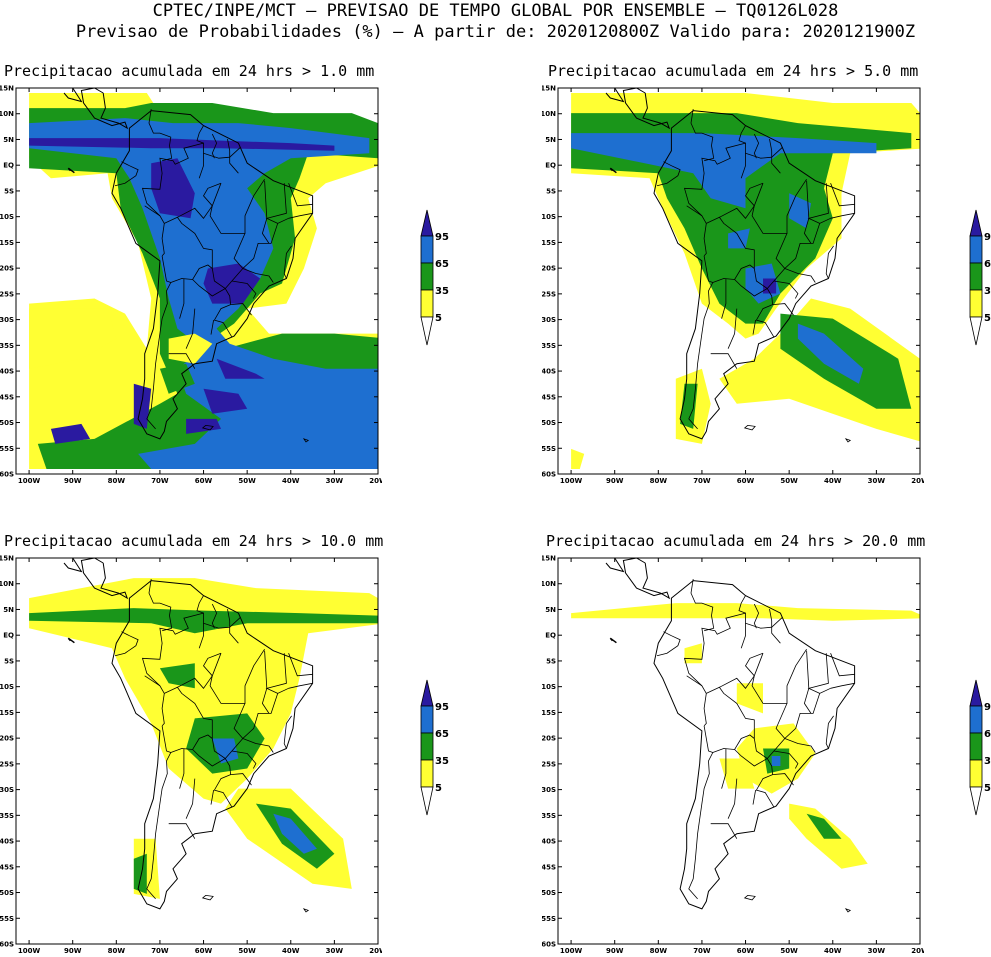  I want to click on map-frame, so click(197, 281).